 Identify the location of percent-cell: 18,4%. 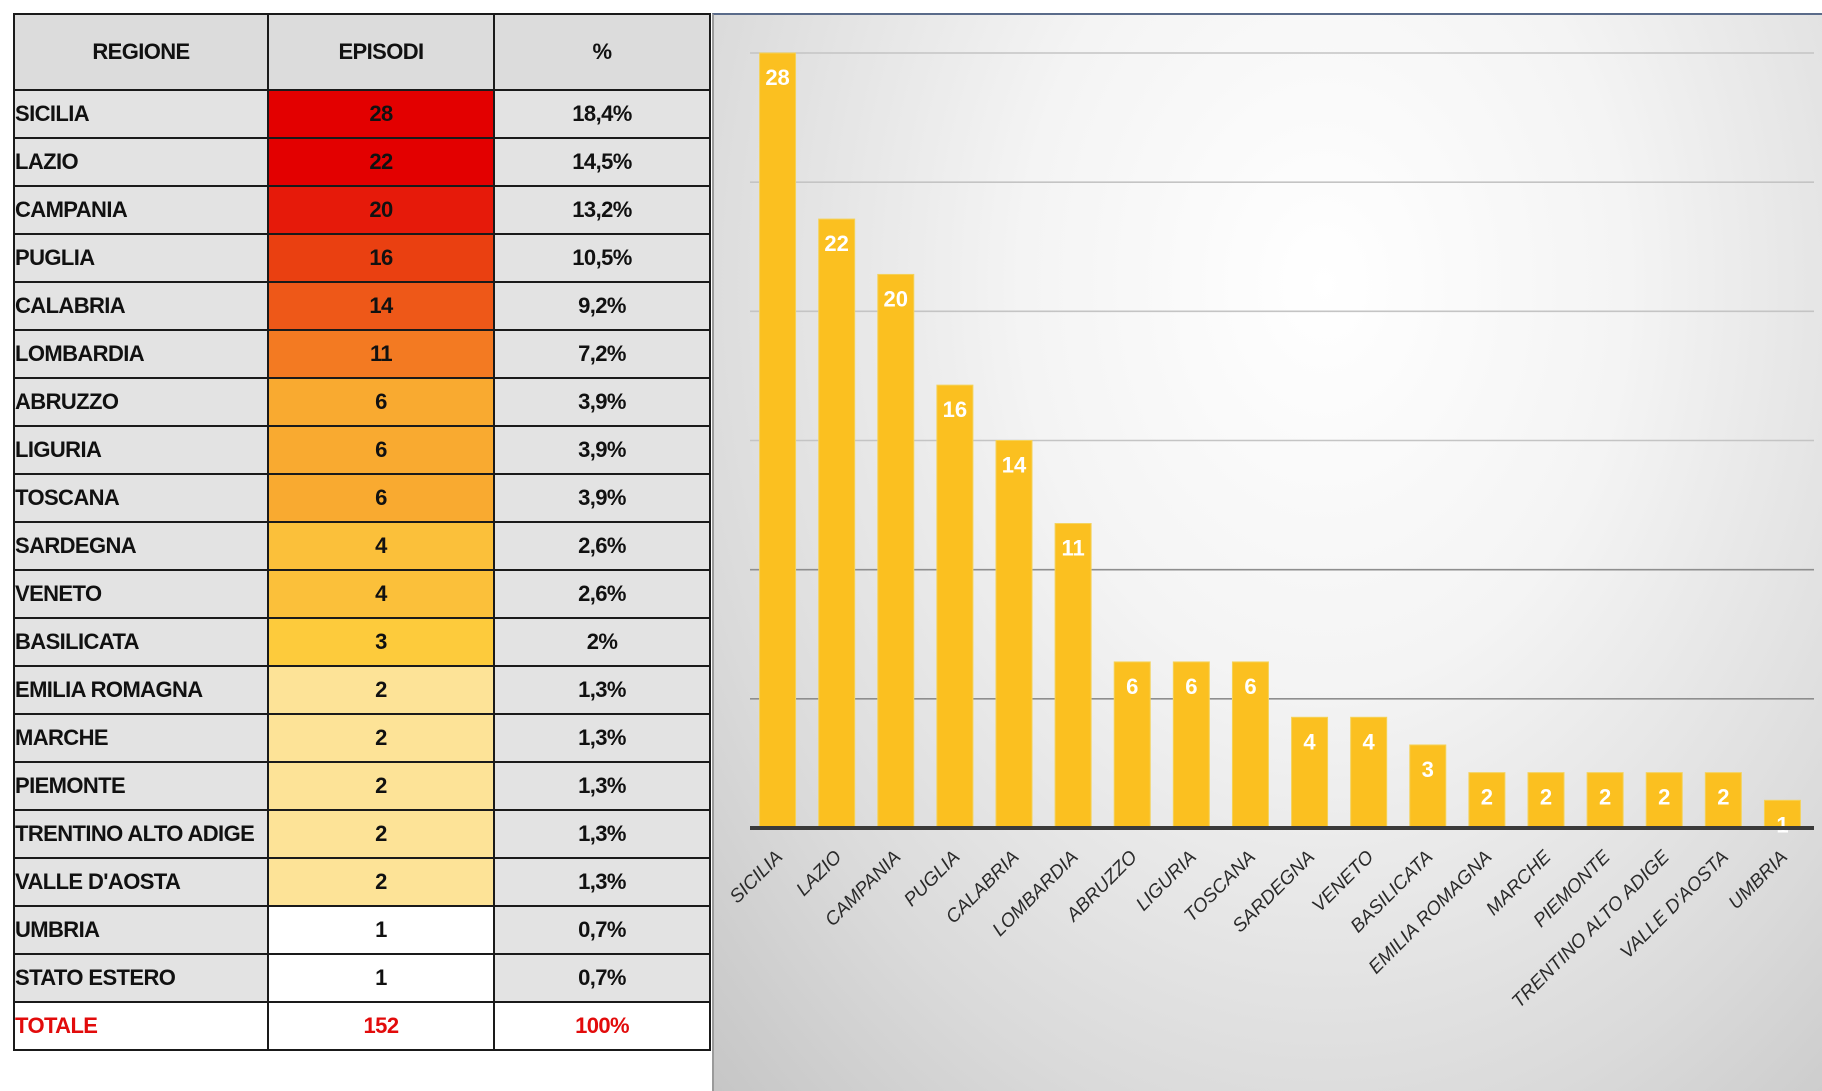
(602, 114).